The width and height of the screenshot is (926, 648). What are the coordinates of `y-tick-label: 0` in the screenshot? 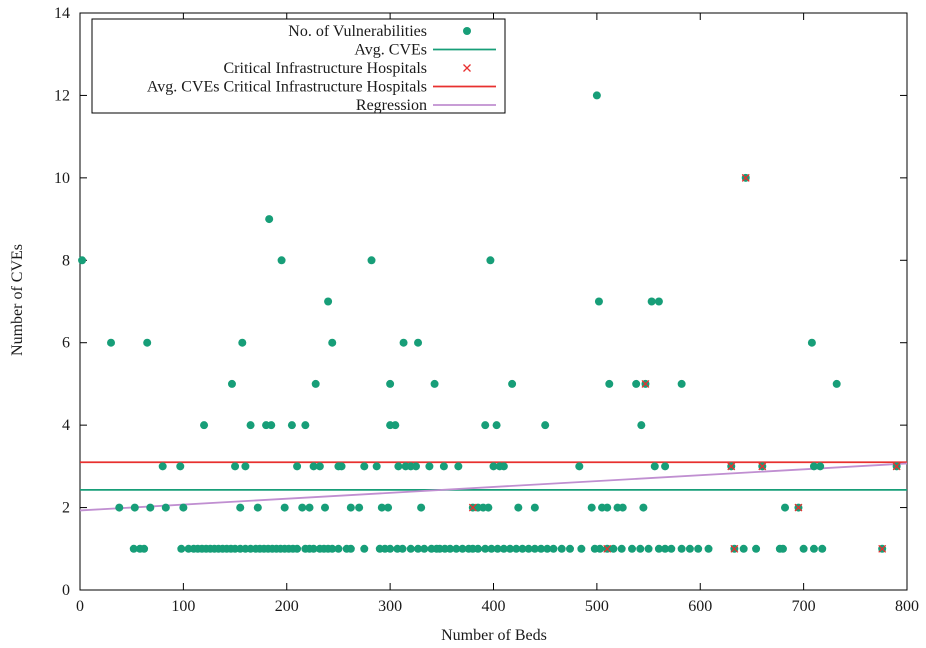 It's located at (66, 590).